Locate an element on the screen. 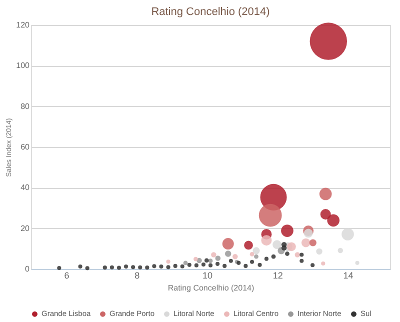  y-tick-label: 20 is located at coordinates (25, 228).